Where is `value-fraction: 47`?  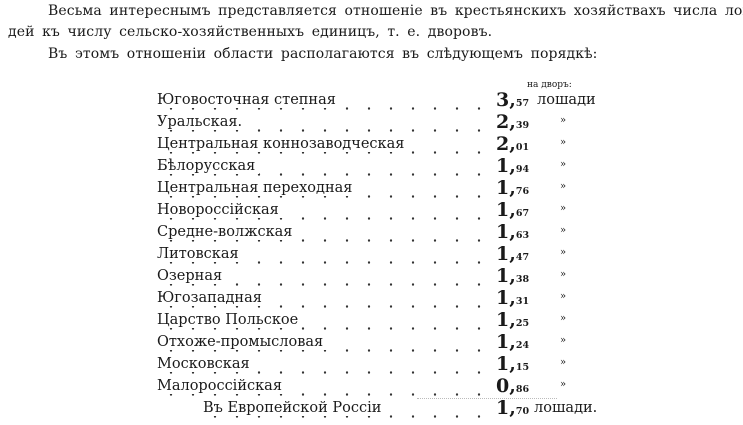
value-fraction: 47 is located at coordinates (522, 257).